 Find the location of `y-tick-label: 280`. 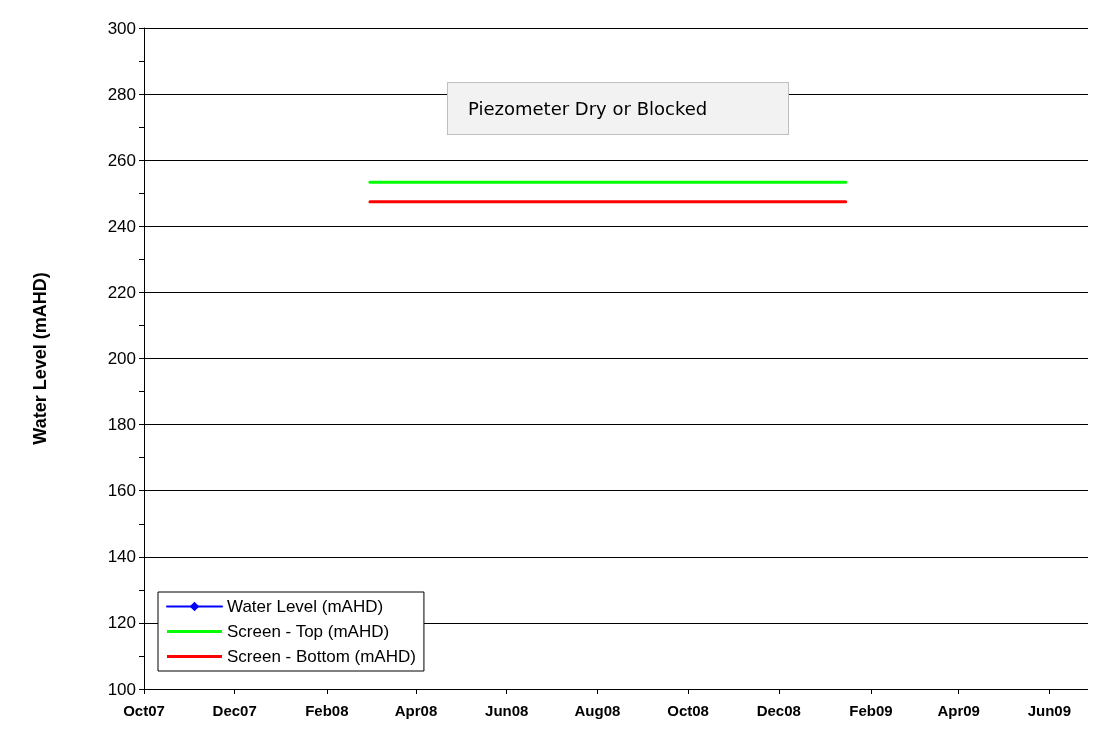

y-tick-label: 280 is located at coordinates (121, 94).